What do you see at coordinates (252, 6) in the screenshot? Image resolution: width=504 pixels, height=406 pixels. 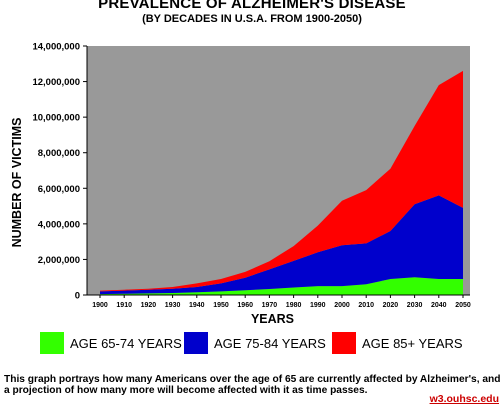 I see `chart-title: PREVALENCE OF ALZHEIMER'S DISEASE` at bounding box center [252, 6].